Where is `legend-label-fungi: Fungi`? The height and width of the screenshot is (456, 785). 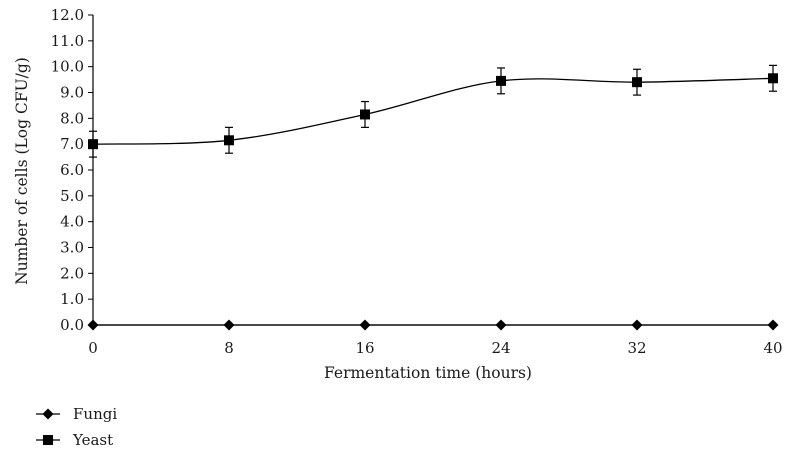
legend-label-fungi: Fungi is located at coordinates (95, 414).